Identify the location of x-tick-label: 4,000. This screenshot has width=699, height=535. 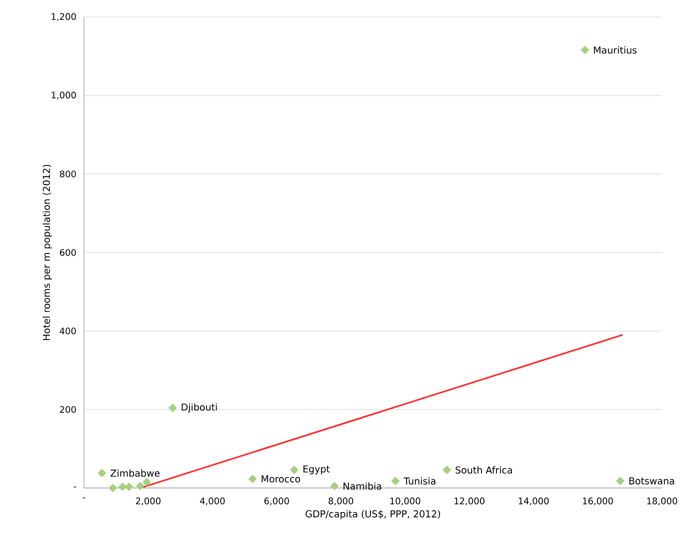
(212, 502).